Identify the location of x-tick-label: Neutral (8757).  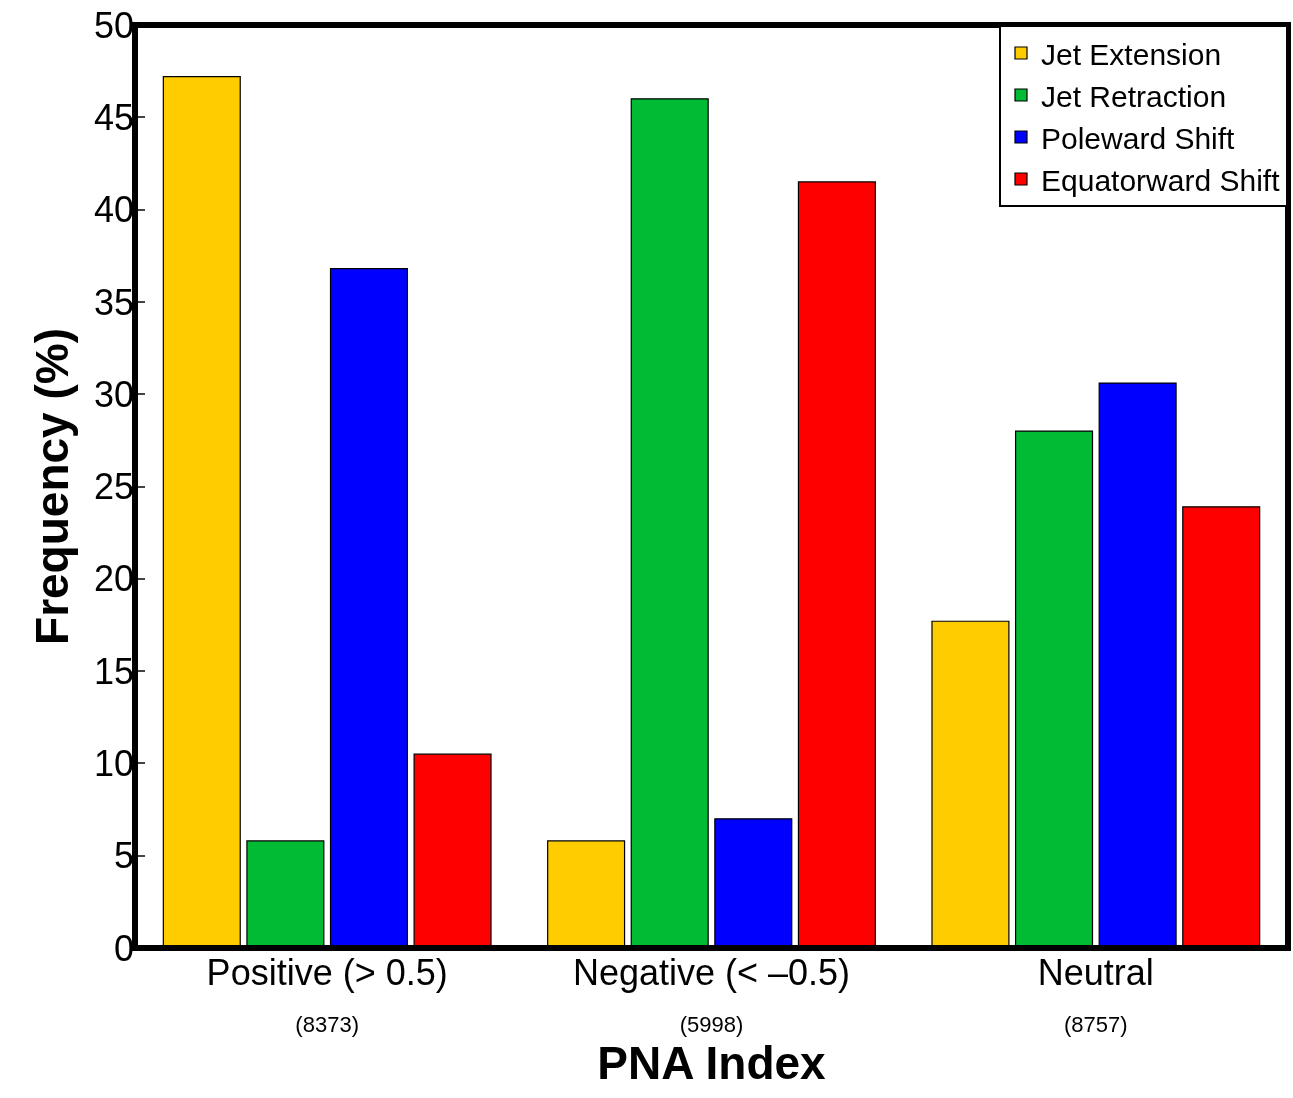
(1095, 994).